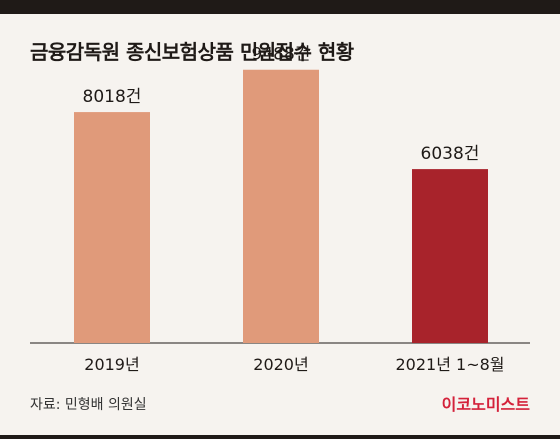  Describe the element at coordinates (112, 97) in the screenshot. I see `value-label-1: 8018건` at that location.